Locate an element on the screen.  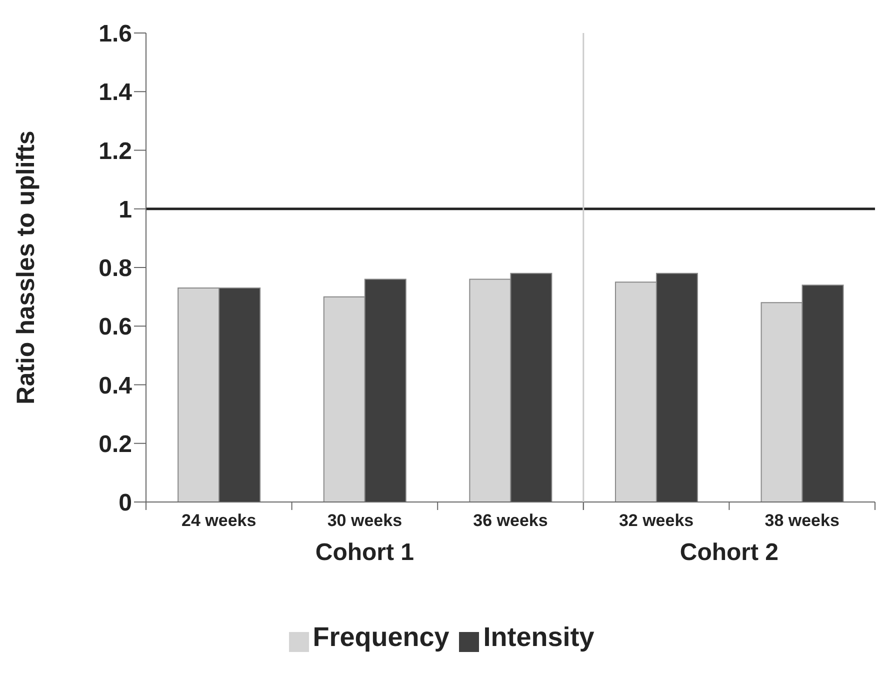
y-tick-label: 0.8 is located at coordinates (115, 268).